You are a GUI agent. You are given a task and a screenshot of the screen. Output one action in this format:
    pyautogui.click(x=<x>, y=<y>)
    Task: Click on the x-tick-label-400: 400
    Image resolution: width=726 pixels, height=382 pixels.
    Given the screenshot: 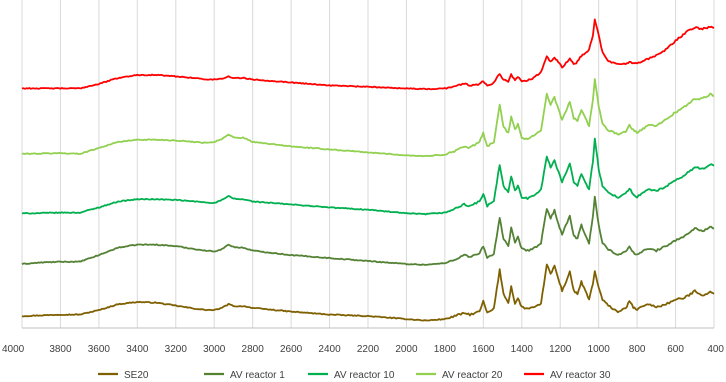 What is the action you would take?
    pyautogui.click(x=715, y=349)
    